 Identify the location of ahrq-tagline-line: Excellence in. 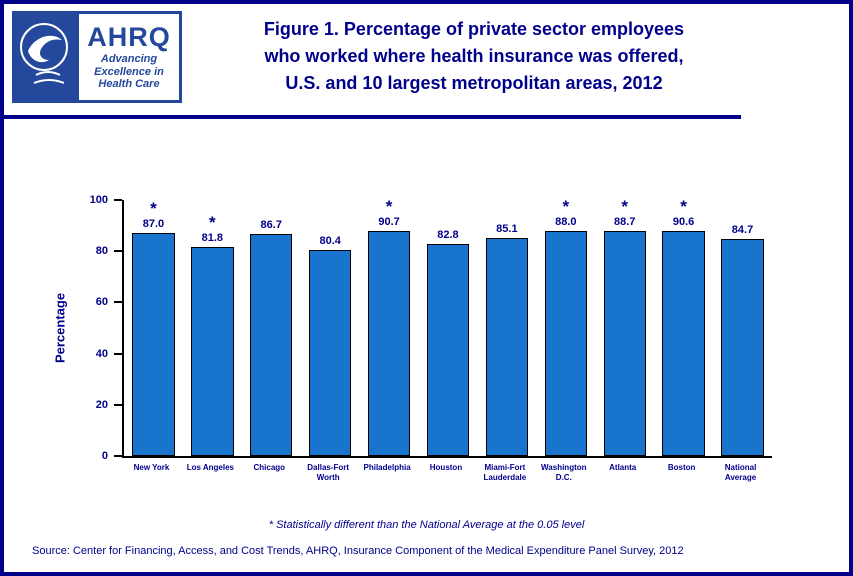
(129, 71).